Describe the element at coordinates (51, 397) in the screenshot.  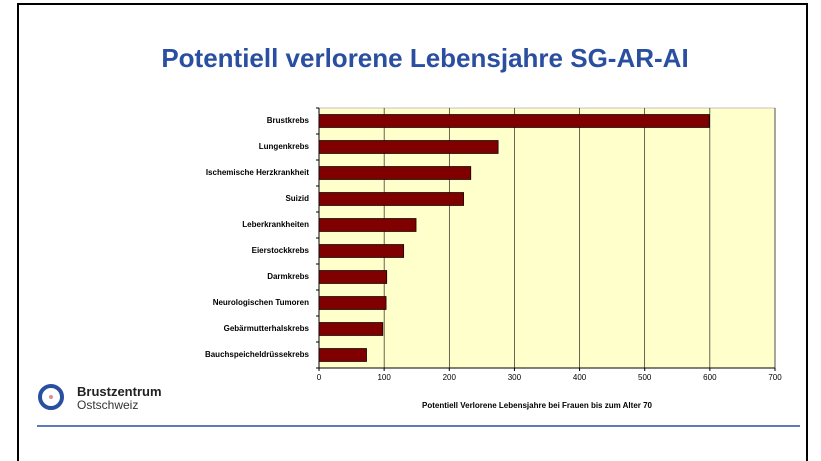
I see `logo-icon` at that location.